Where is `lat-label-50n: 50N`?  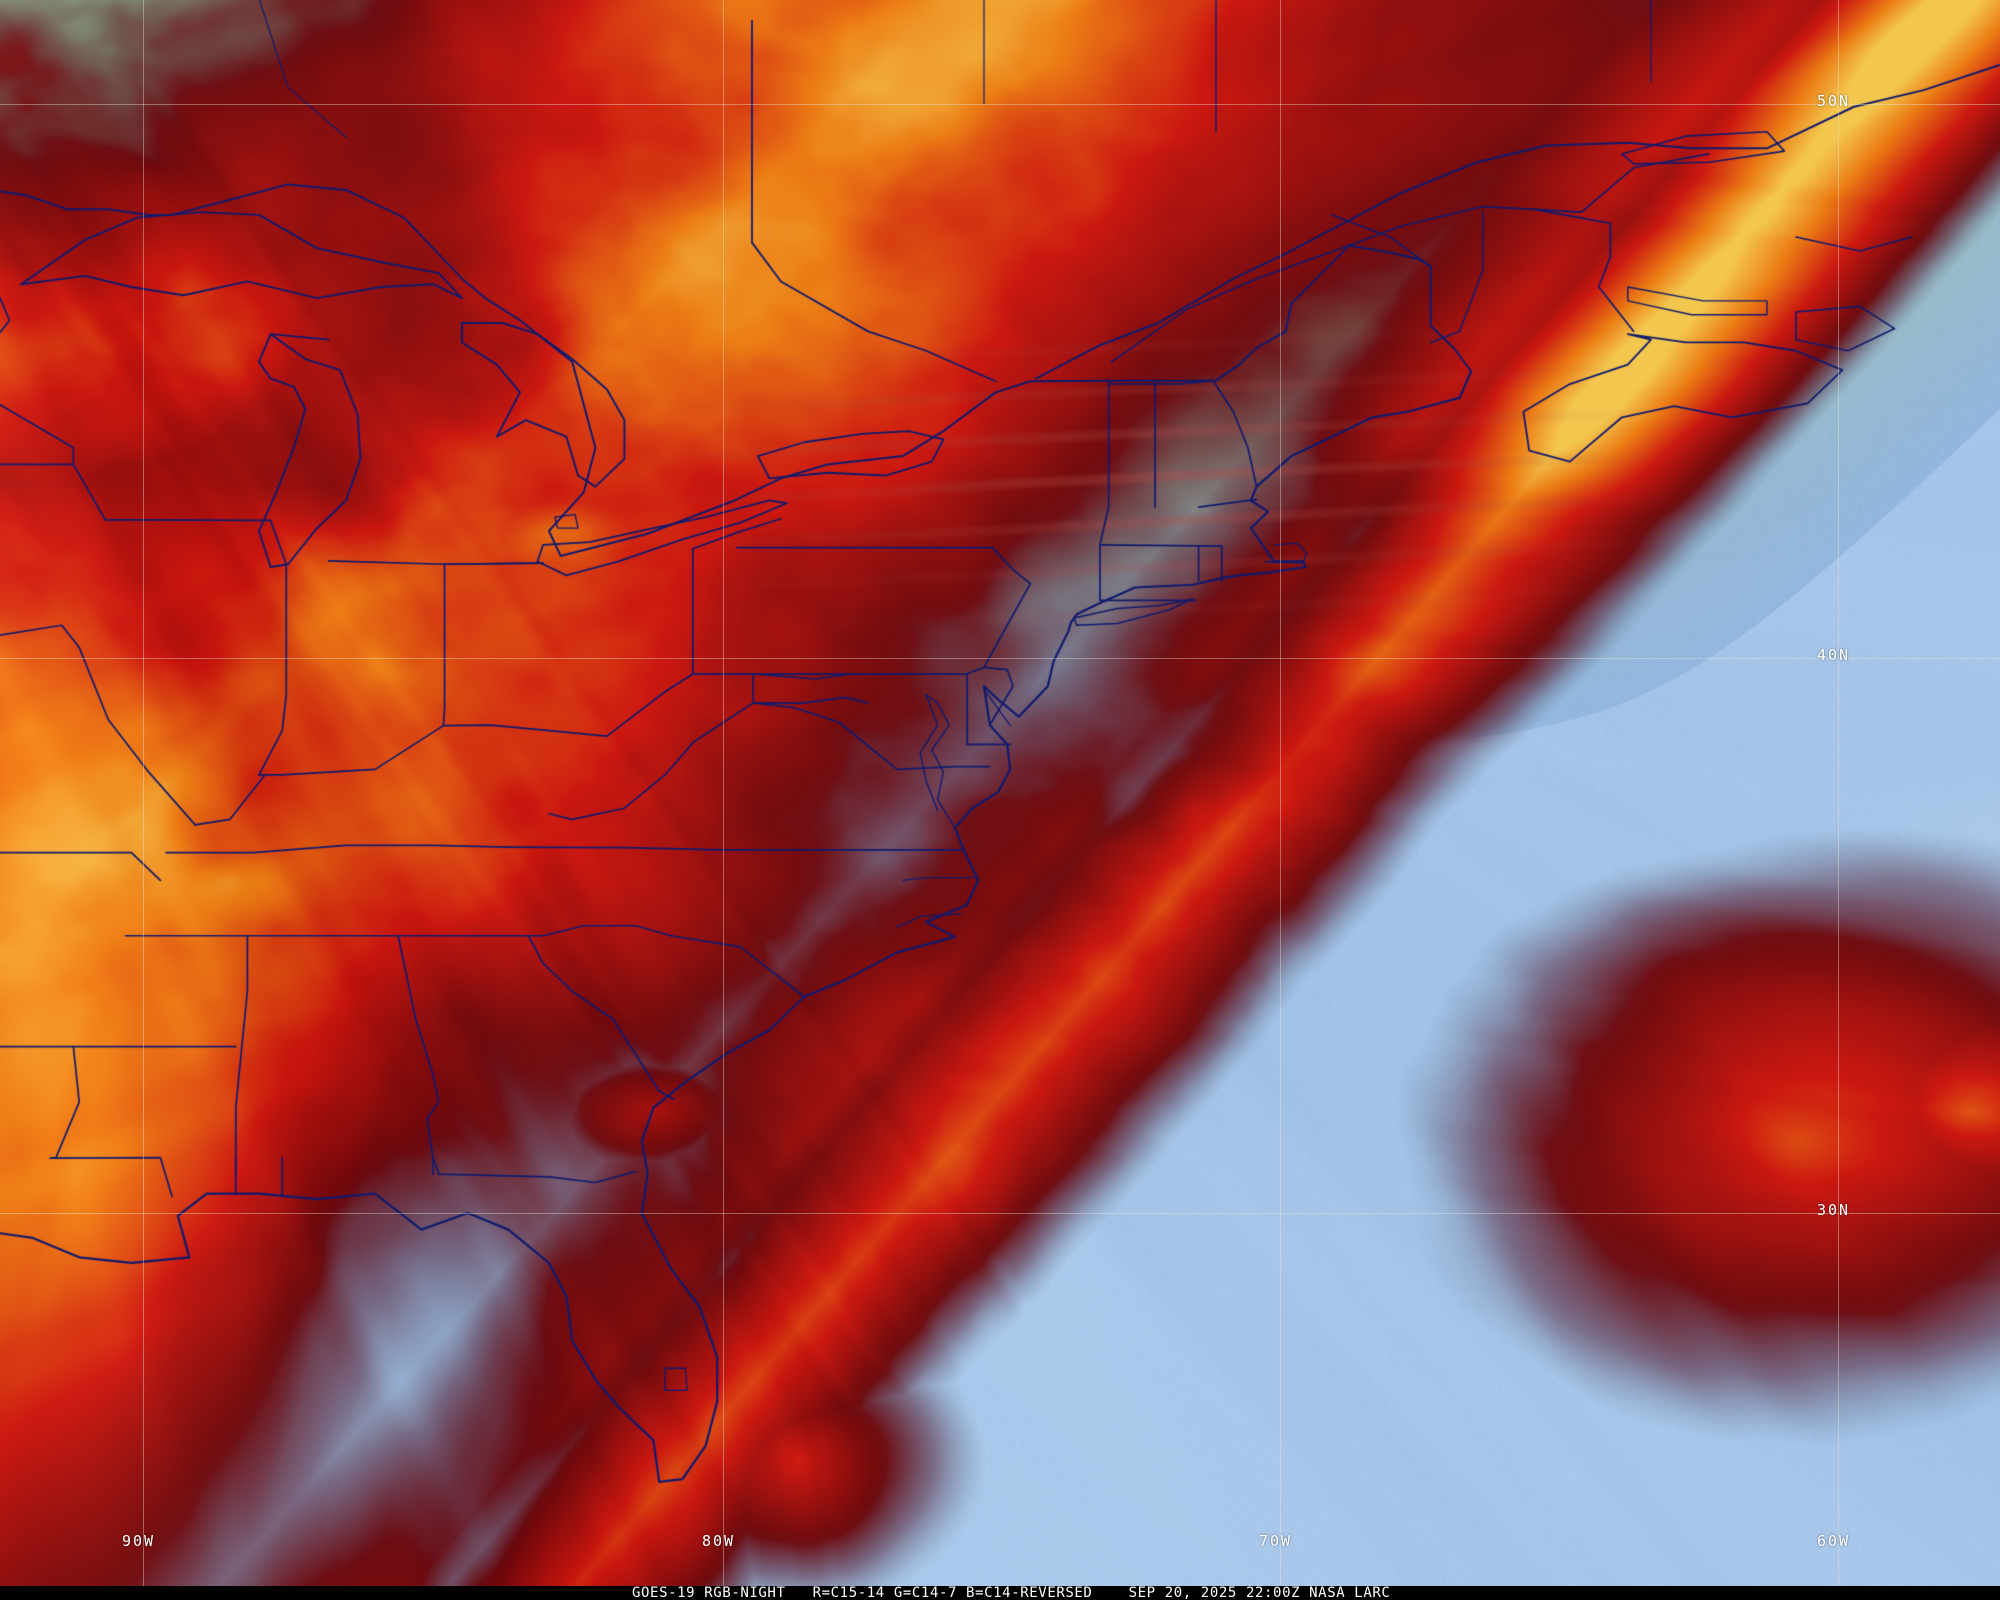
lat-label-50n: 50N is located at coordinates (1834, 101).